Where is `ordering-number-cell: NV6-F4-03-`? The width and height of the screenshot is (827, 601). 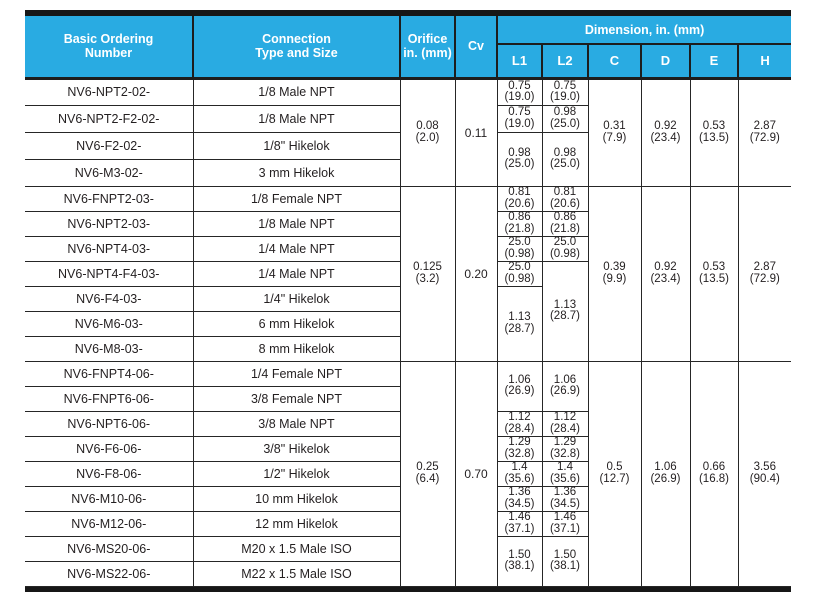
ordering-number-cell: NV6-F4-03- is located at coordinates (109, 298).